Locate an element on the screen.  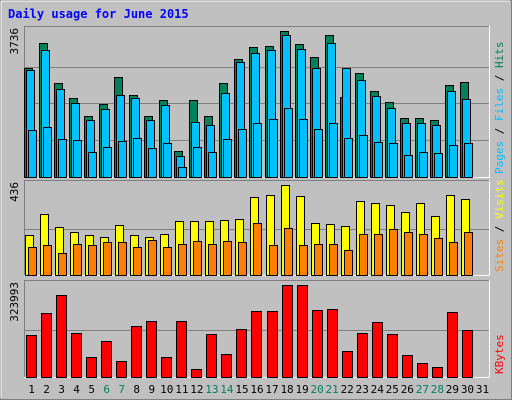
chart-title: Daily usage for June 2015 is located at coordinates (98, 14).